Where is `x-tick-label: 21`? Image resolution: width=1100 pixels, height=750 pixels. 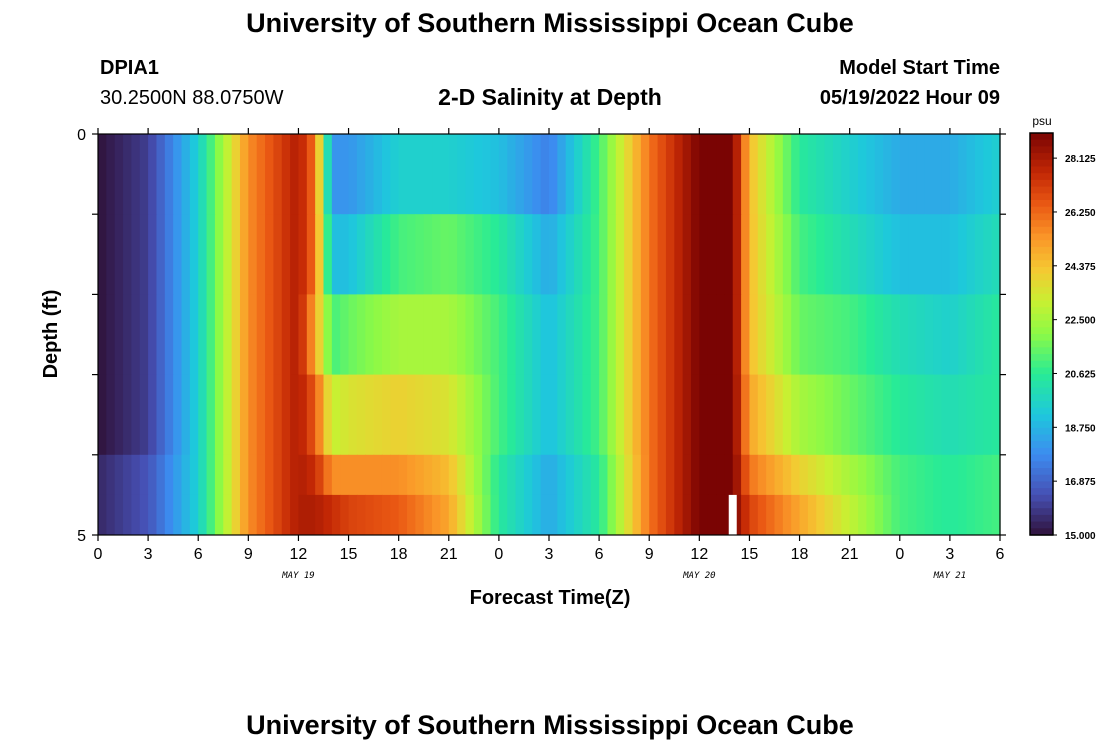 x-tick-label: 21 is located at coordinates (850, 554).